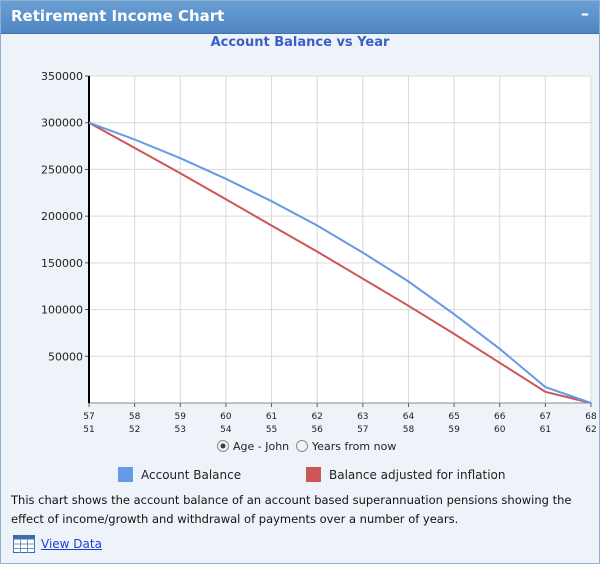 The height and width of the screenshot is (564, 600). What do you see at coordinates (191, 475) in the screenshot?
I see `legend-label: Account Balance` at bounding box center [191, 475].